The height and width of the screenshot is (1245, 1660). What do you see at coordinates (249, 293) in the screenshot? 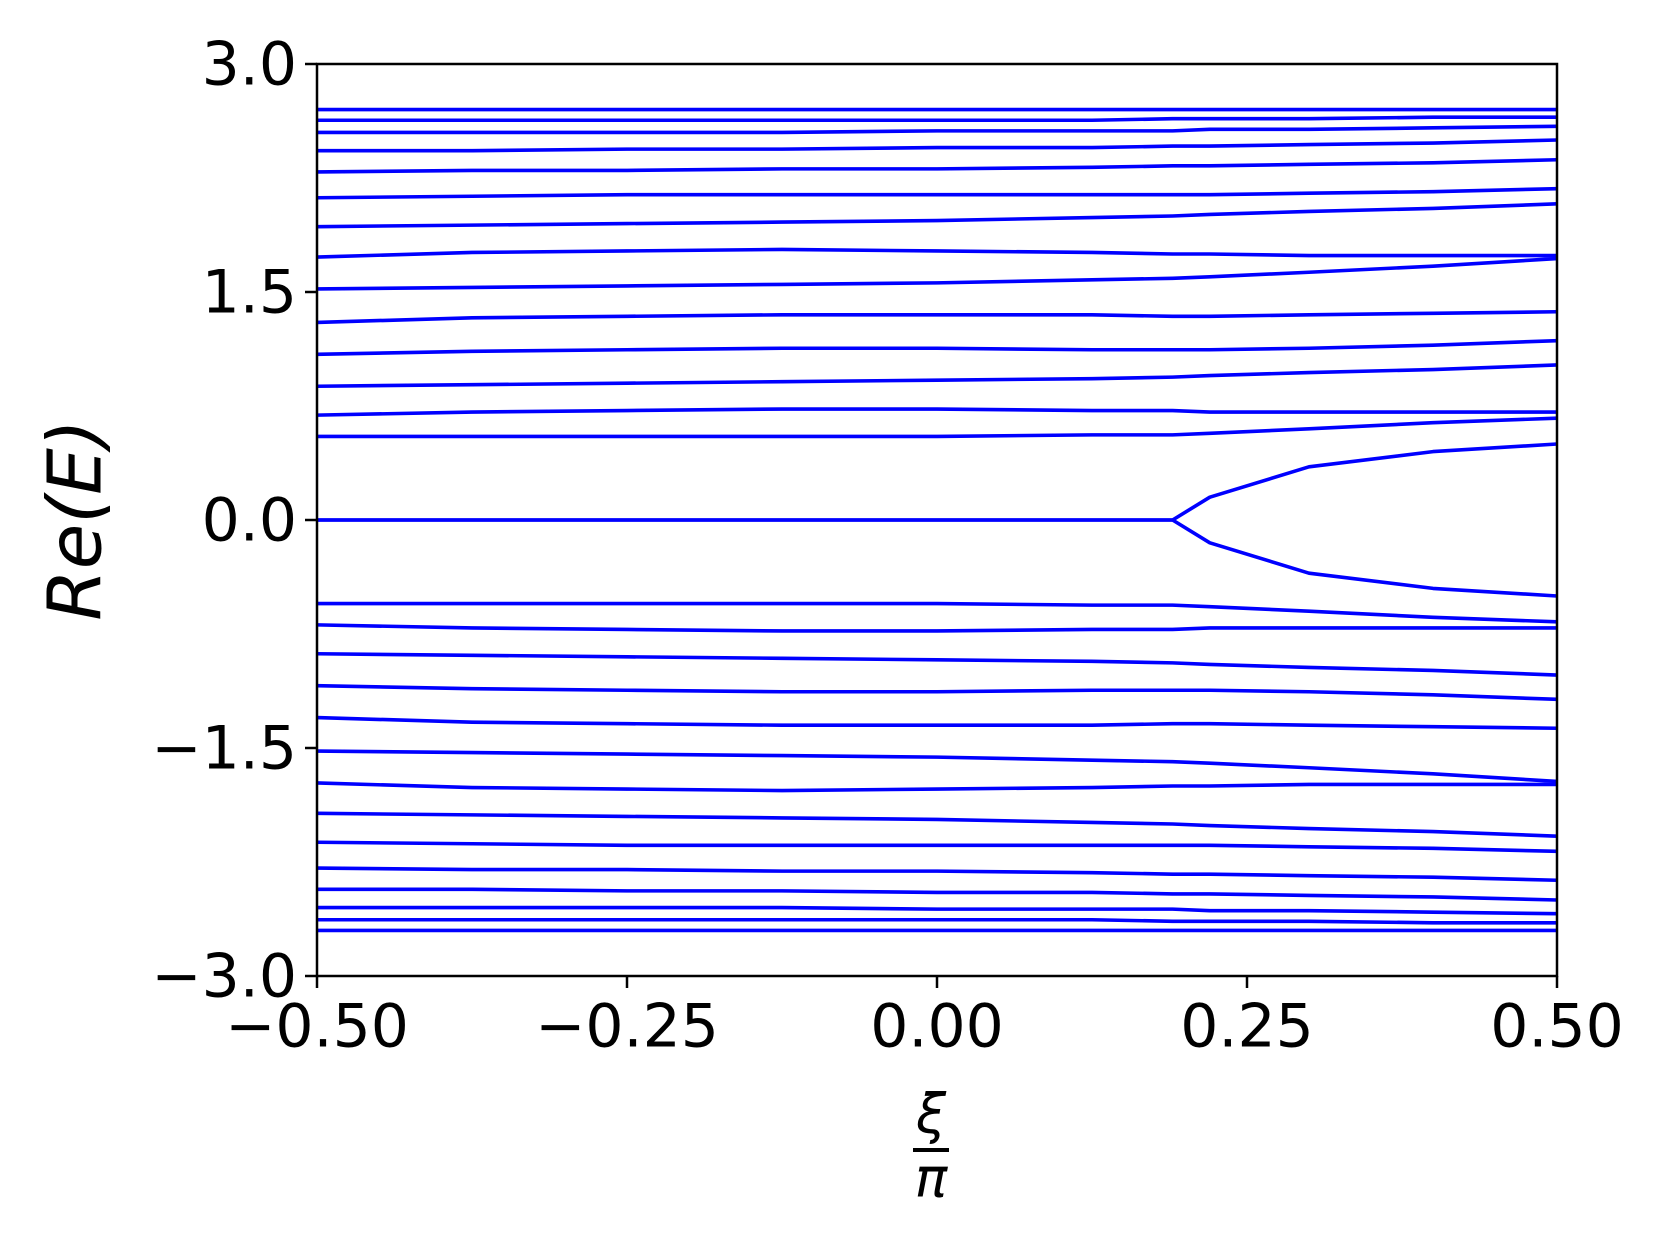
I see `y-tick-label: 1.5` at bounding box center [249, 293].